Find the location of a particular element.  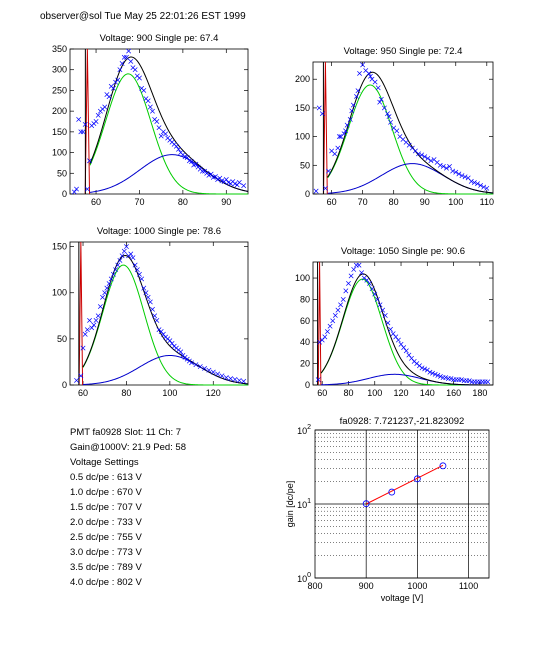

pedestal-curve is located at coordinates (319, 323).